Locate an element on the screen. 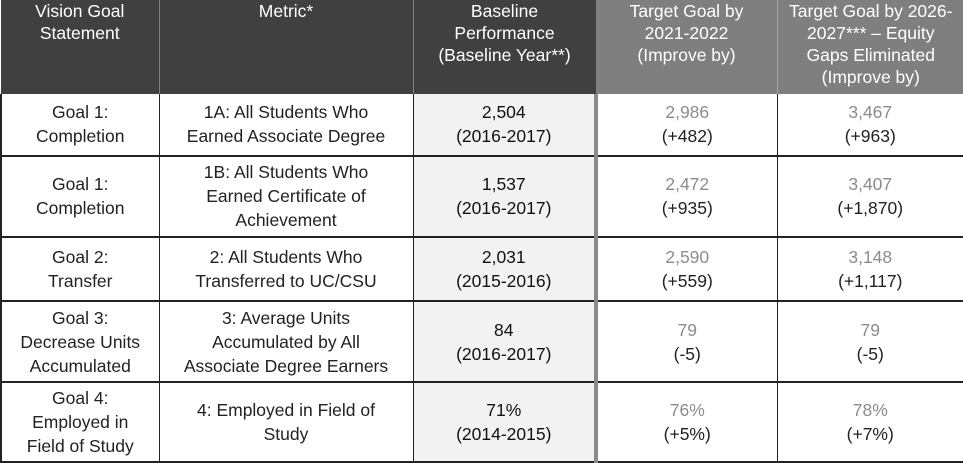  target-improve: (+7%) is located at coordinates (870, 434).